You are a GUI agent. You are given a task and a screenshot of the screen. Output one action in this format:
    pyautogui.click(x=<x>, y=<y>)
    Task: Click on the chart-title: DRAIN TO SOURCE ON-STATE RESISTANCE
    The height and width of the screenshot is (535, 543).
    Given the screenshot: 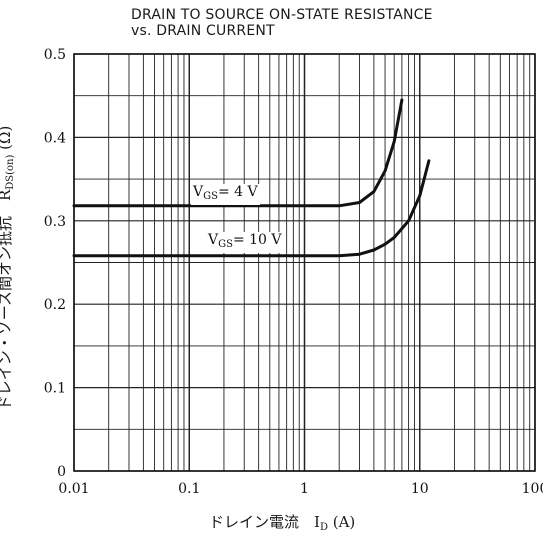 What is the action you would take?
    pyautogui.click(x=282, y=15)
    